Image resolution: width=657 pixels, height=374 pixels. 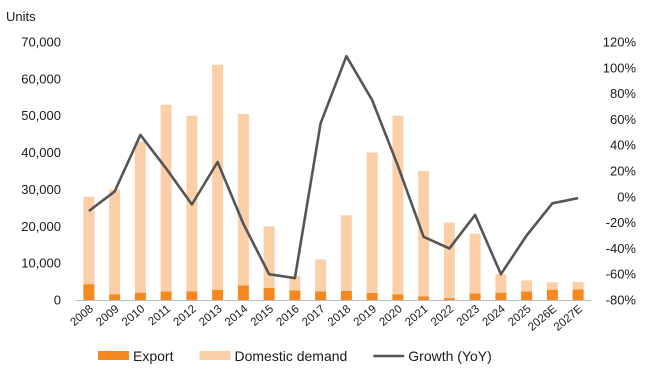 I want to click on right-tick-label: -80%, so click(x=621, y=300).